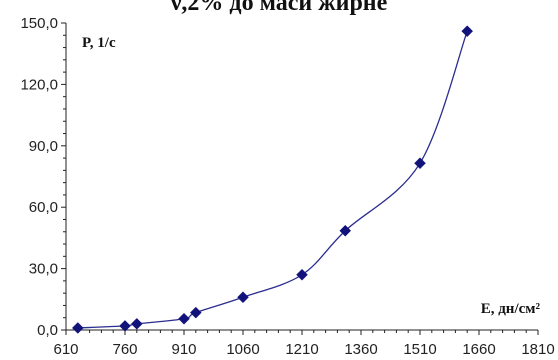 This screenshot has height=360, width=558. Describe the element at coordinates (183, 349) in the screenshot. I see `x-tick-label: 910` at that location.